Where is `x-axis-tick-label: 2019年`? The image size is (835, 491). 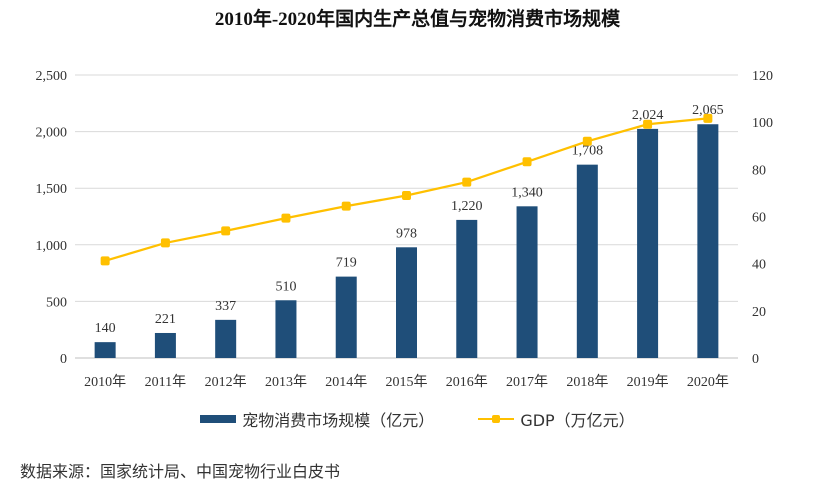 x-axis-tick-label: 2019年 is located at coordinates (648, 382).